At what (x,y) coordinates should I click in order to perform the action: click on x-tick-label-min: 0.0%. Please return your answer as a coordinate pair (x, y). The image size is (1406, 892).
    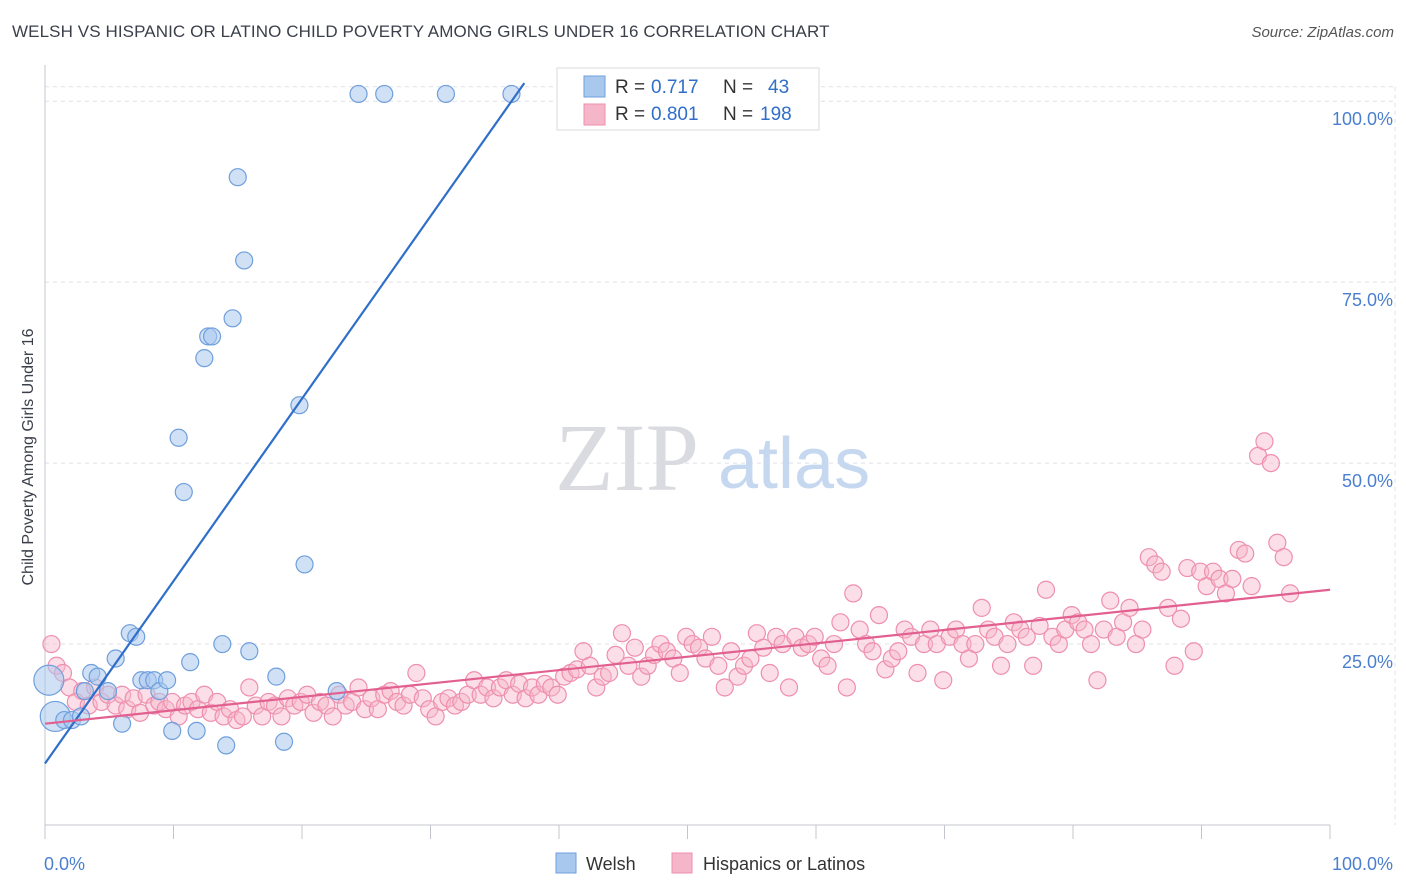
    Looking at the image, I should click on (64, 864).